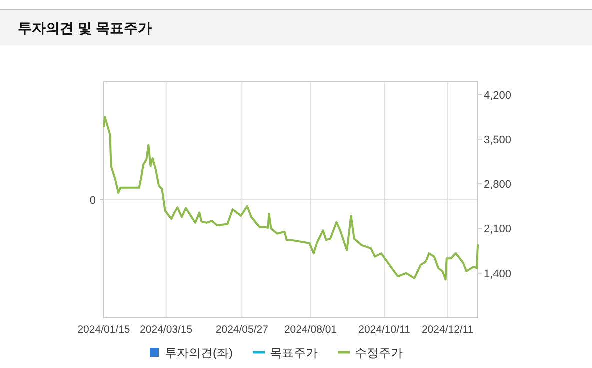 The width and height of the screenshot is (592, 368). What do you see at coordinates (93, 201) in the screenshot?
I see `text: 0` at bounding box center [93, 201].